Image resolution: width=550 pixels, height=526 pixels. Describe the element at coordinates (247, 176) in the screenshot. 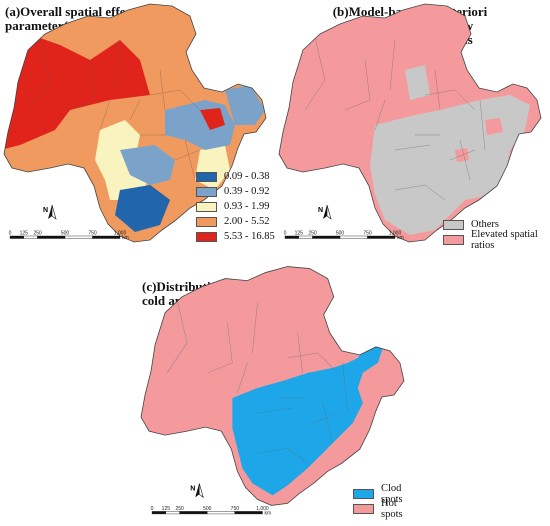

I see `legend-a-label: 0.09 - 0.38` at that location.